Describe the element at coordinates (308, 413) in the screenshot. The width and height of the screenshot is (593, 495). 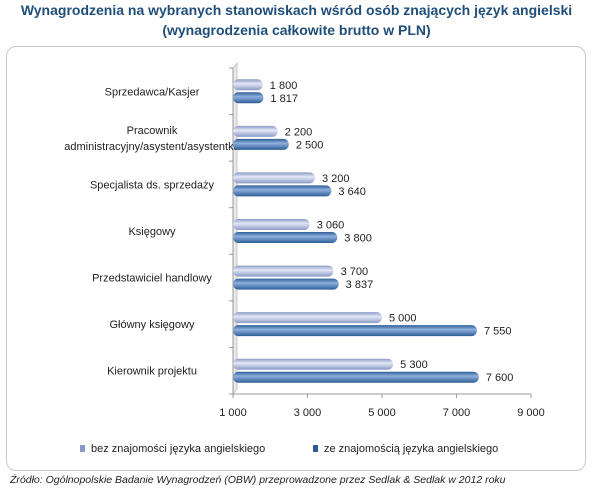
I see `x-tick-label: 3 000` at that location.